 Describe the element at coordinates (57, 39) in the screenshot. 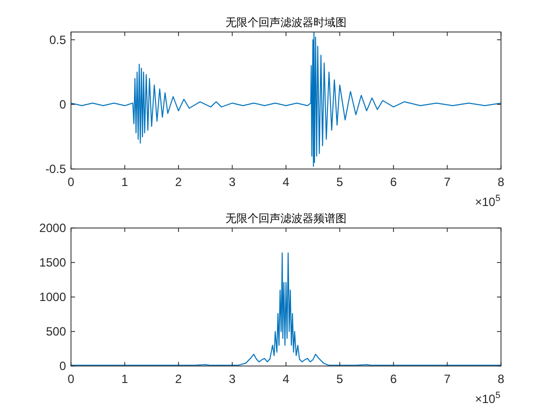

I see `y-tick-label: 0.5` at that location.